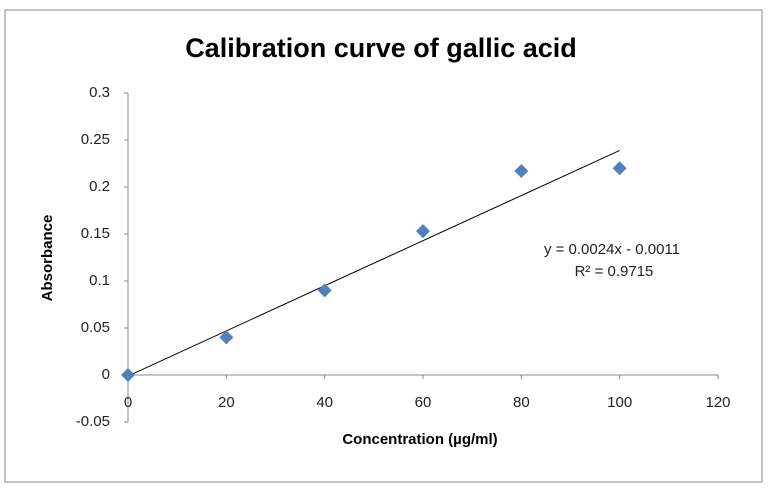 Image resolution: width=768 pixels, height=489 pixels. What do you see at coordinates (521, 402) in the screenshot?
I see `x-tick-label: 80` at bounding box center [521, 402].